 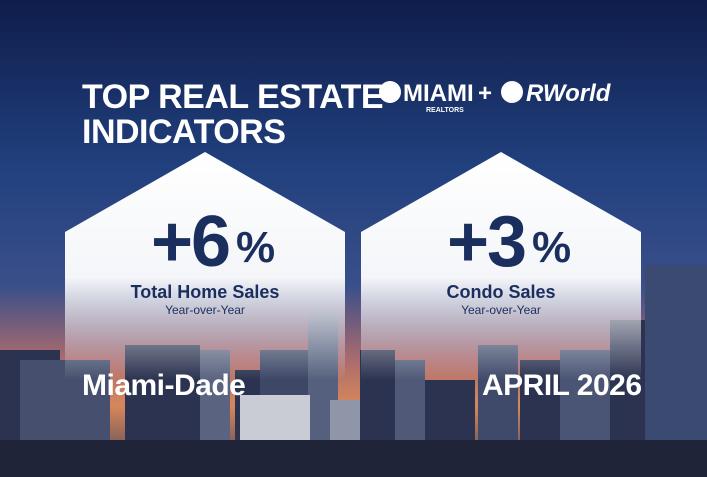 I want to click on indicator-label: Total Home Sales, so click(x=205, y=292).